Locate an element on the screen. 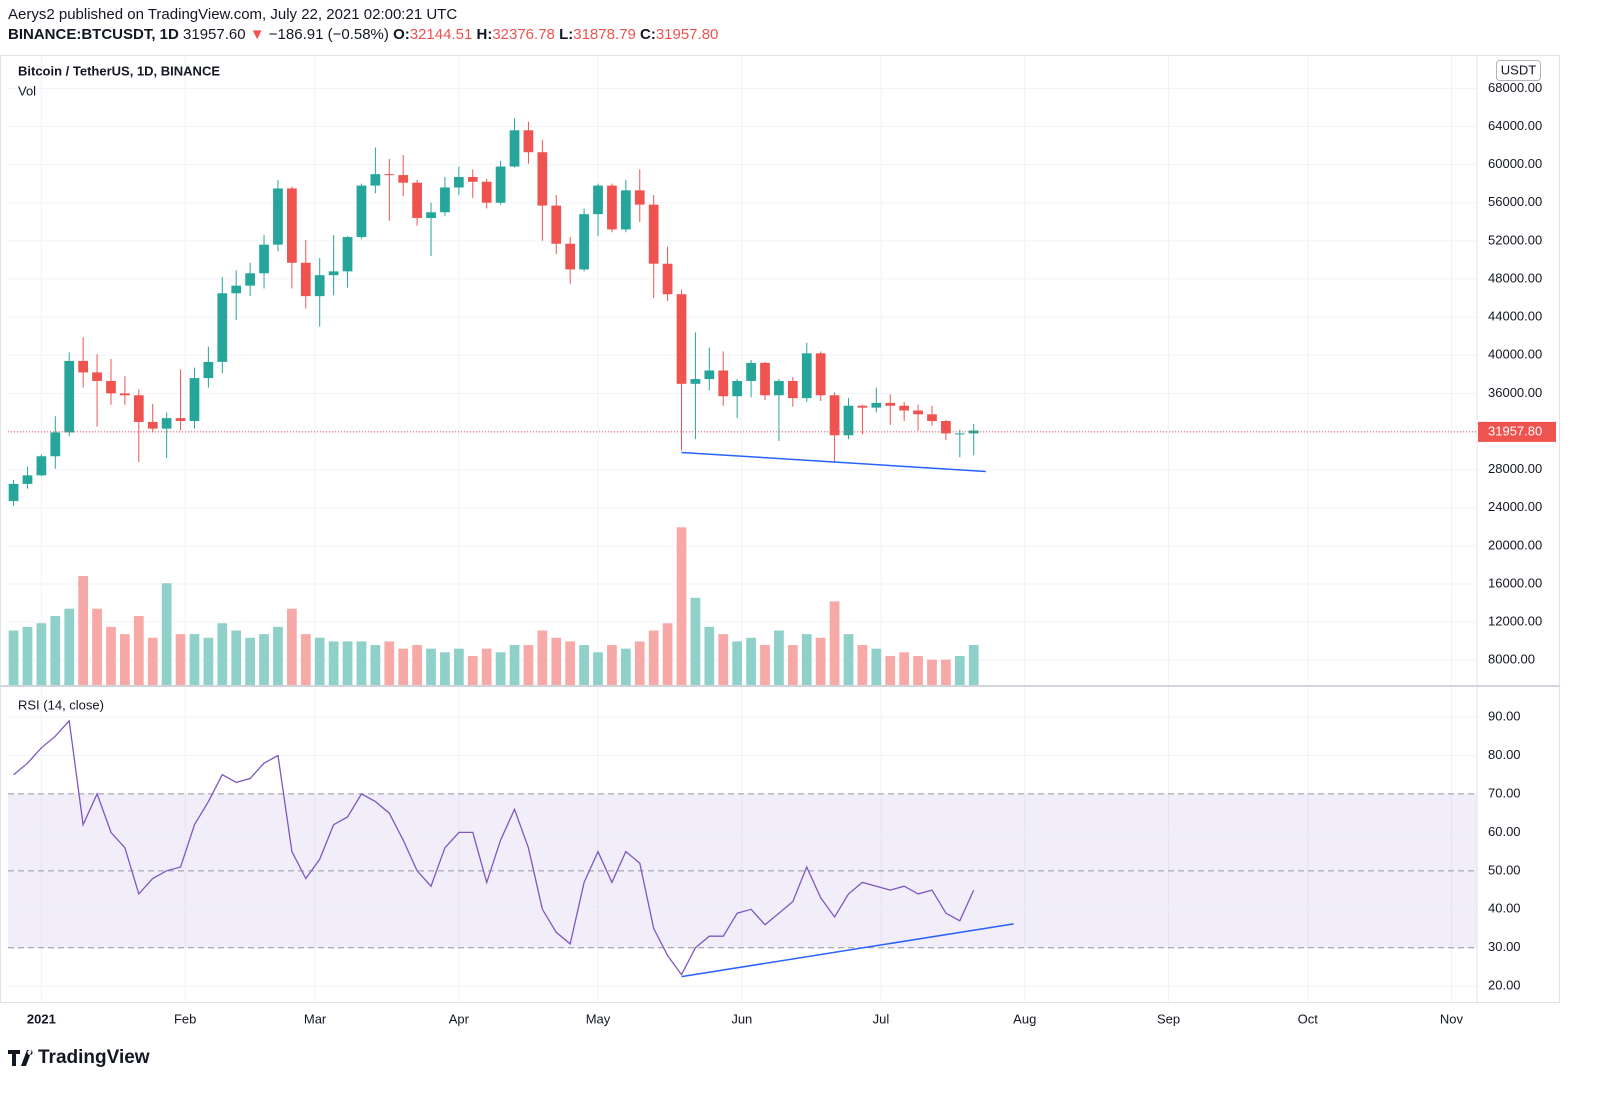 This screenshot has width=1600, height=1102. rsi-trendline is located at coordinates (847, 950).